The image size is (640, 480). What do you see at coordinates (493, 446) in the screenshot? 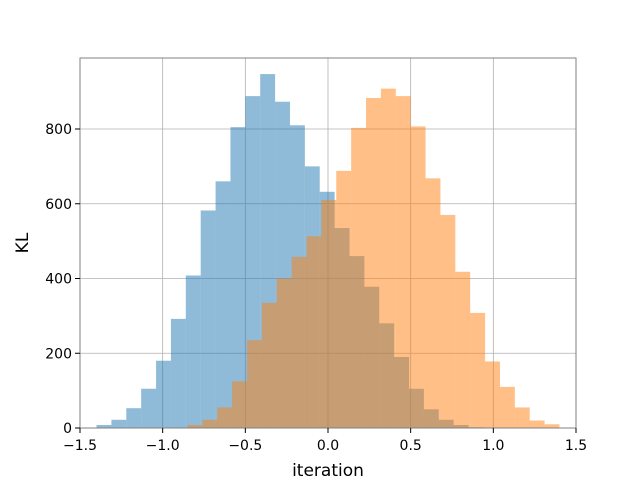
I see `x-tick-label: 1.0` at bounding box center [493, 446].